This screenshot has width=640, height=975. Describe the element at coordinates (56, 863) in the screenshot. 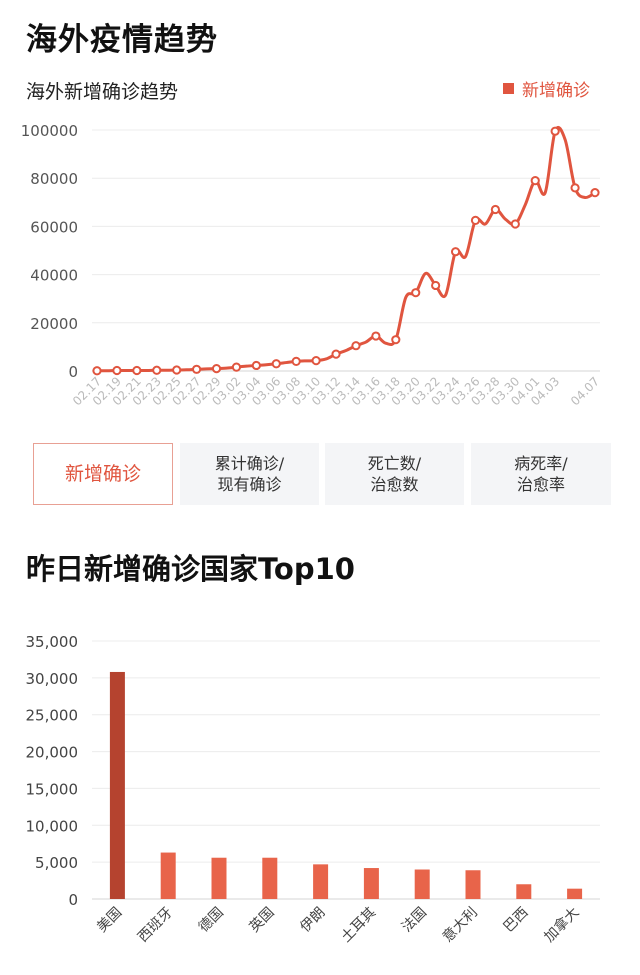

I see `y-tick-label: 5,000` at that location.